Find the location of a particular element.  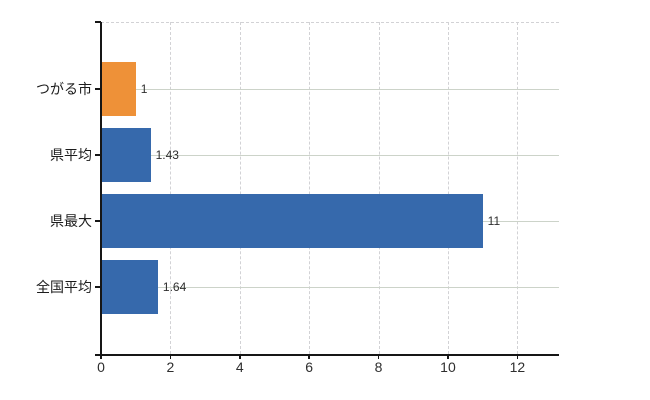

bar-value-label: 1 is located at coordinates (144, 89).